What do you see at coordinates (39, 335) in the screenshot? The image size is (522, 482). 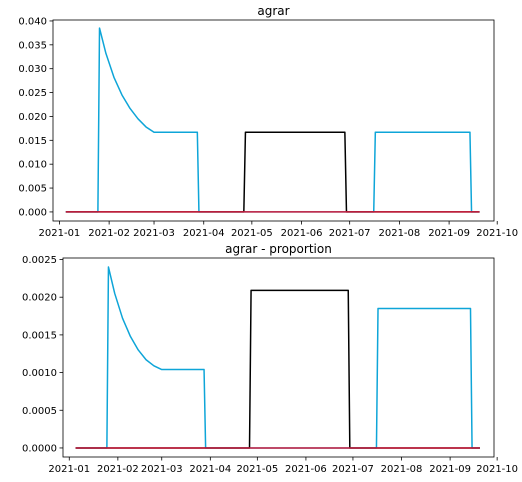 I see `y-tick-label: 0.0015` at bounding box center [39, 335].